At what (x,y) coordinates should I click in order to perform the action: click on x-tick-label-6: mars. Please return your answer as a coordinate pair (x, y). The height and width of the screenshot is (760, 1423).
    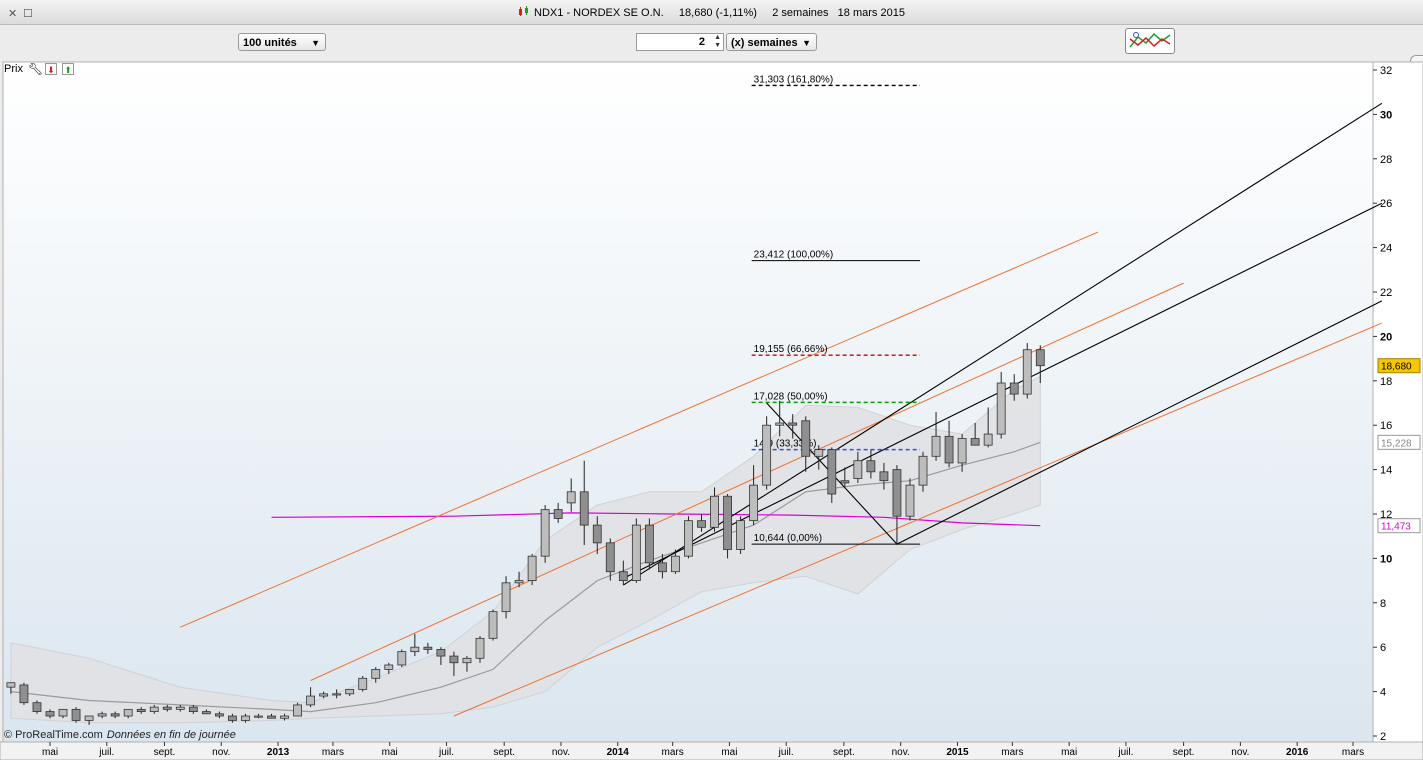
    Looking at the image, I should click on (333, 752).